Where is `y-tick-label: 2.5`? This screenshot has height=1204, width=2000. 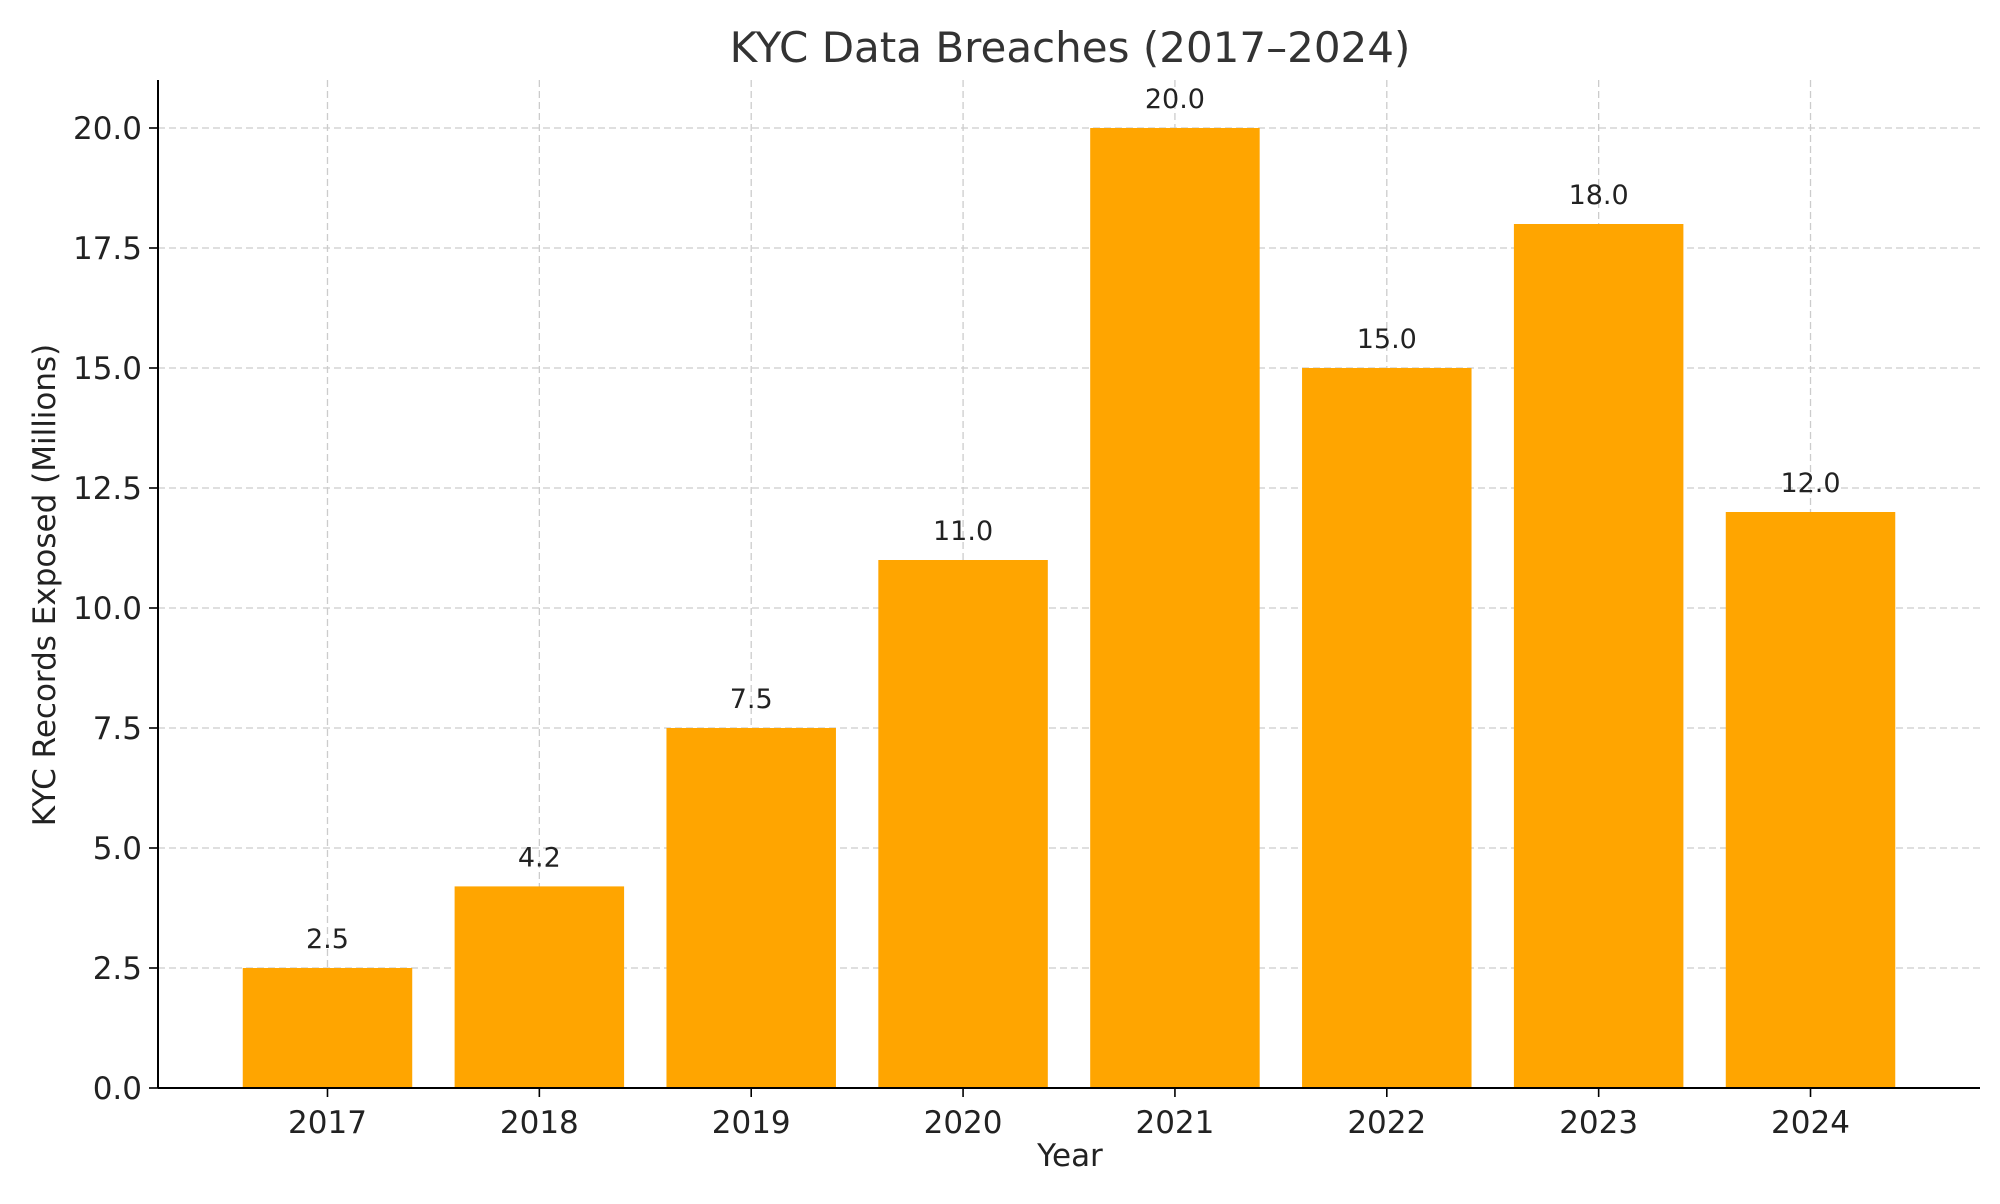
y-tick-label: 2.5 is located at coordinates (117, 969).